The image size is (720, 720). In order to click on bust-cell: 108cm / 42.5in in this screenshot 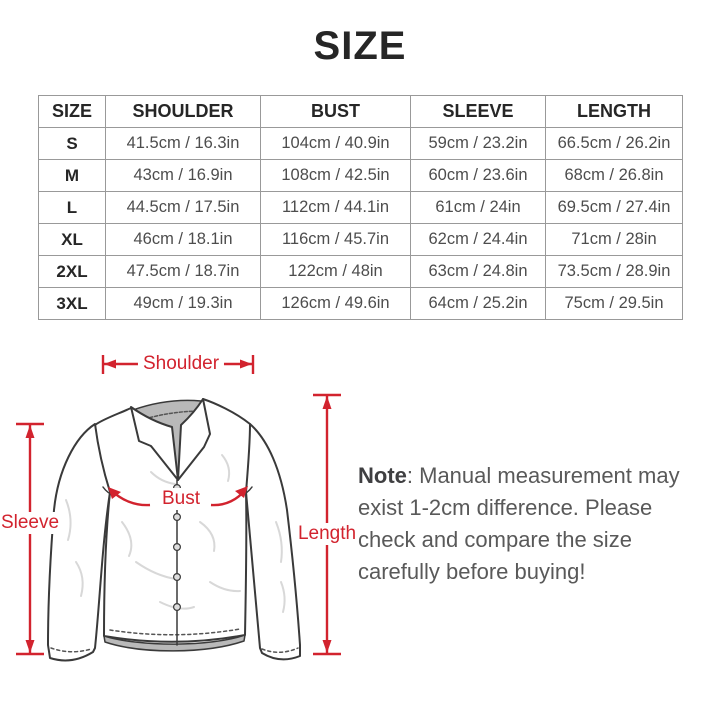, I will do `click(335, 175)`.